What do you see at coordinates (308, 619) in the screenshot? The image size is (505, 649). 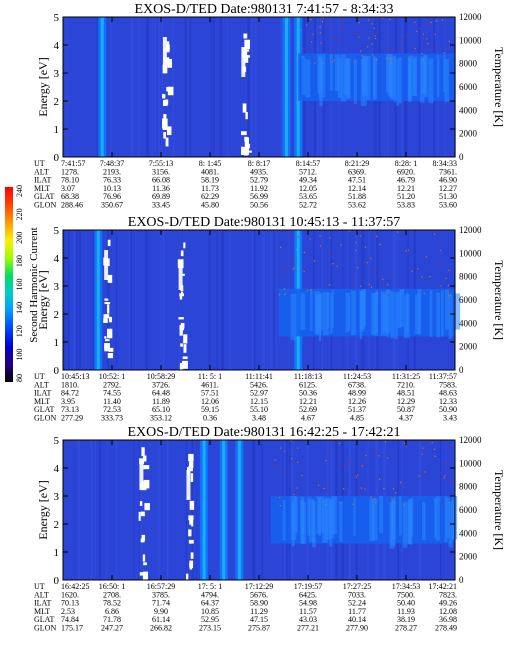 I see `table-cell: 43.03` at bounding box center [308, 619].